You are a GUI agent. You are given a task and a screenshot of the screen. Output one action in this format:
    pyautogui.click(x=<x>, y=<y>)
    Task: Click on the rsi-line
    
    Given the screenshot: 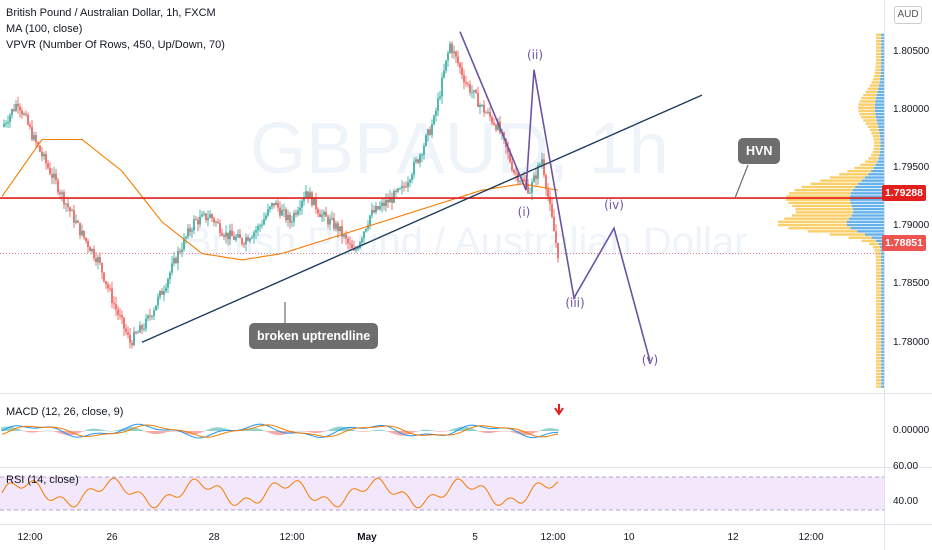 What is the action you would take?
    pyautogui.click(x=280, y=493)
    